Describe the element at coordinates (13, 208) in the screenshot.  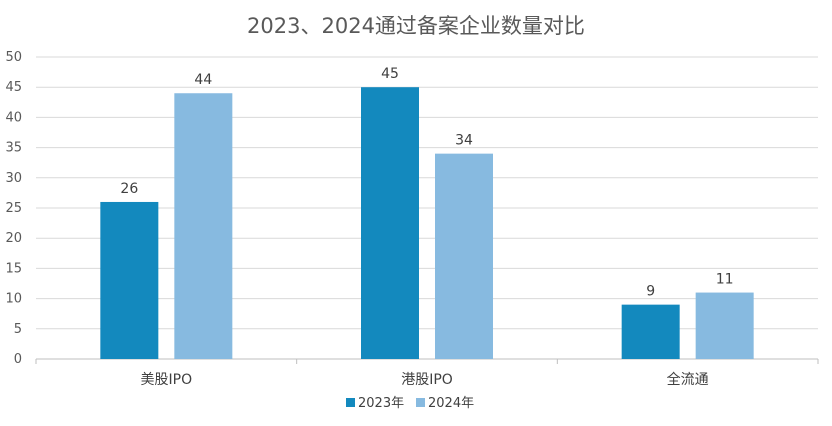
I see `y-tick-label: 25` at that location.